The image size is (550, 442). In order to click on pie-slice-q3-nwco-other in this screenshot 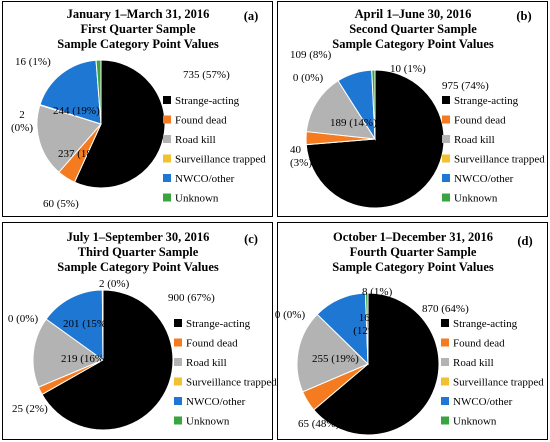, I will do `click(74, 325)`.